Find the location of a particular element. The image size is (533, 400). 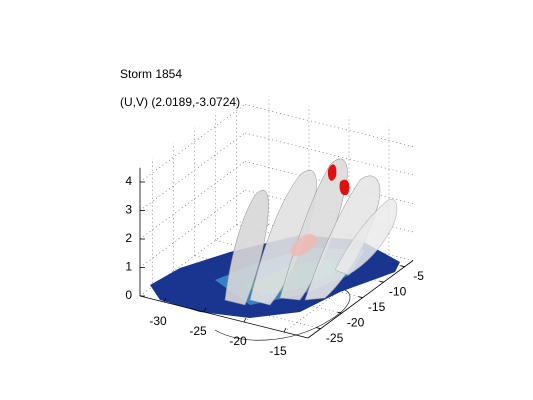

y-tick-label: -20 is located at coordinates (356, 322).